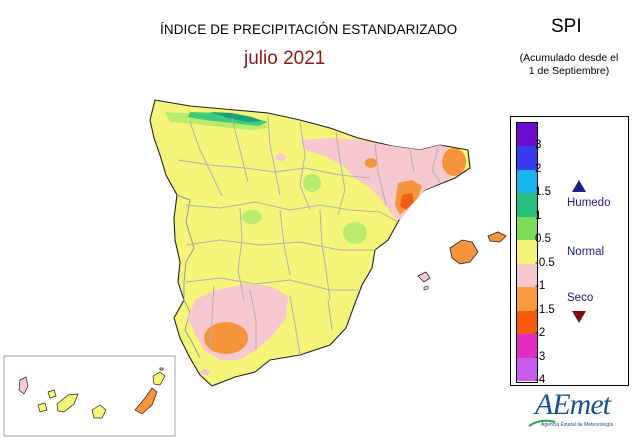 The height and width of the screenshot is (438, 640). I want to click on ebro-dry-area, so click(382, 179).